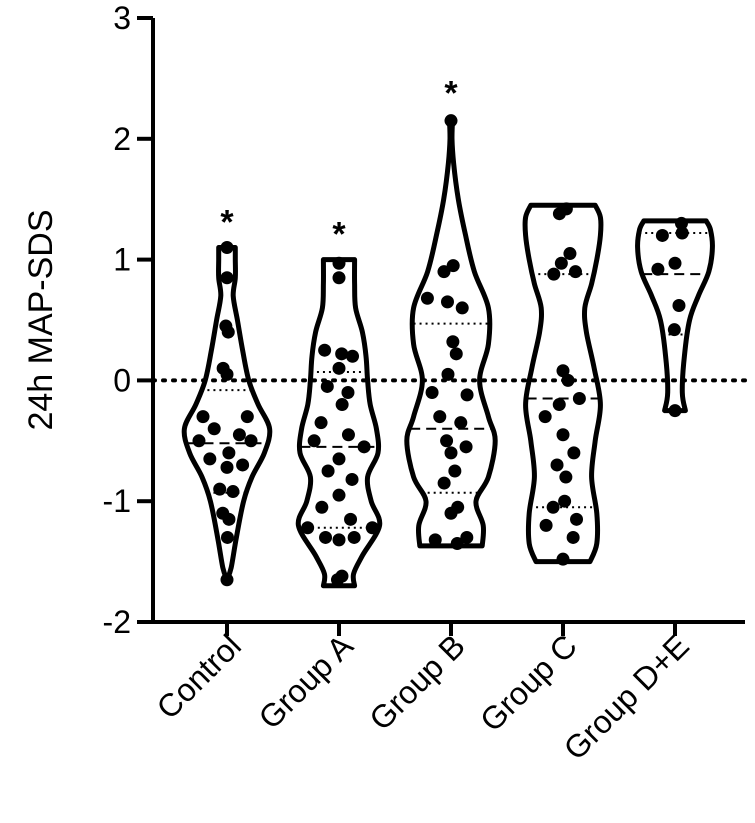 This screenshot has width=755, height=823. Describe the element at coordinates (122, 260) in the screenshot. I see `y-tick-label: 1` at that location.